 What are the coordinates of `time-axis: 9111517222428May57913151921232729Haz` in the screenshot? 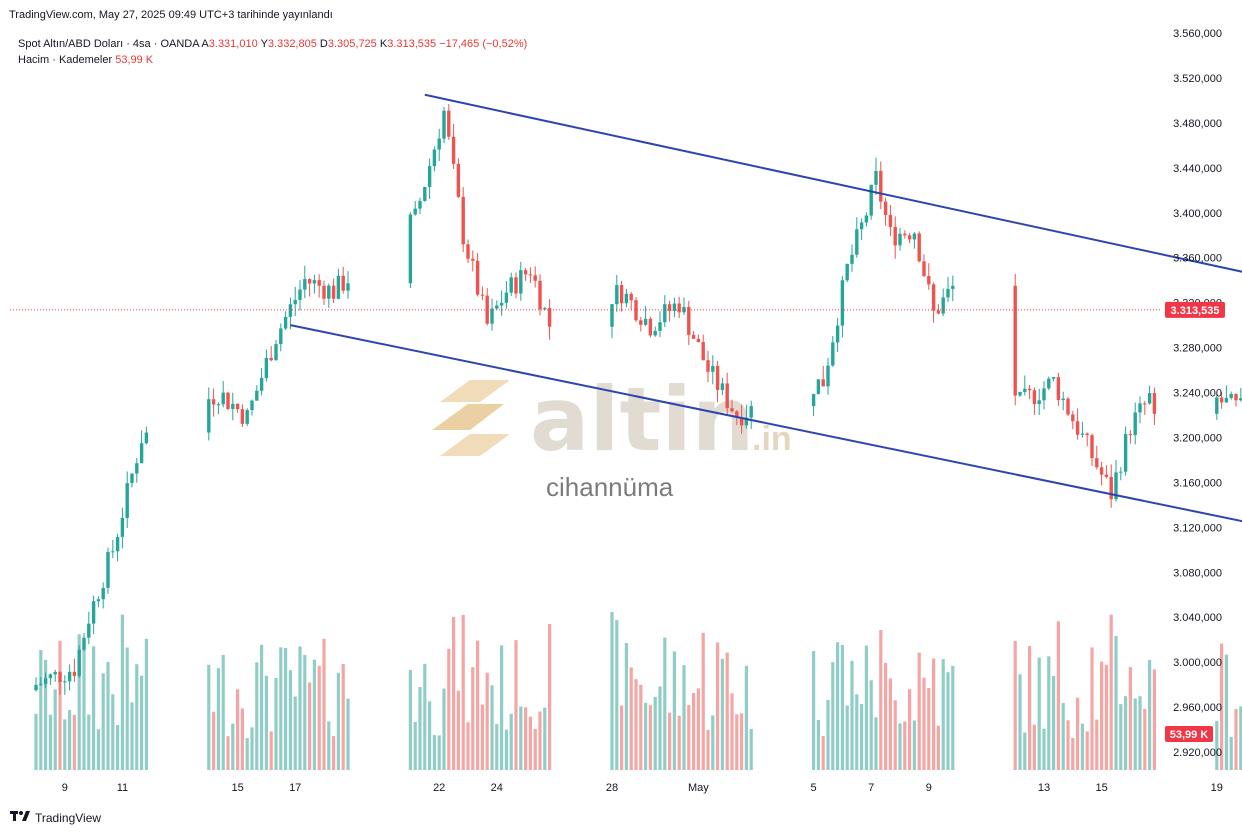 It's located at (652, 788).